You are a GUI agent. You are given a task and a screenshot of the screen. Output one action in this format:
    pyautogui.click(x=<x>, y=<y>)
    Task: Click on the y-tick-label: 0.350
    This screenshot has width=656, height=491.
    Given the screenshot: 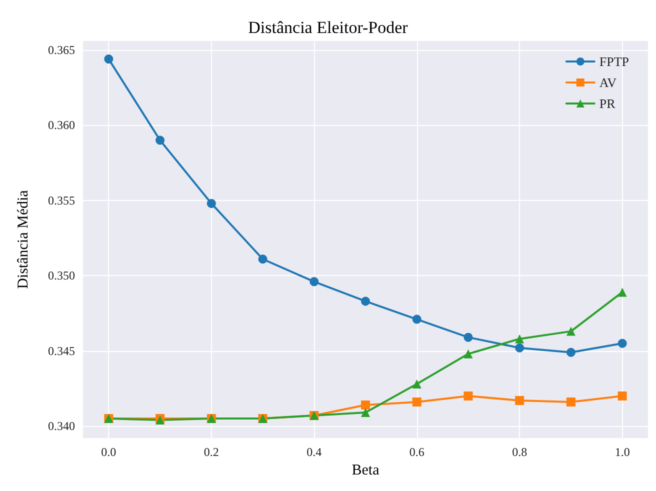 What is the action you would take?
    pyautogui.click(x=61, y=275)
    